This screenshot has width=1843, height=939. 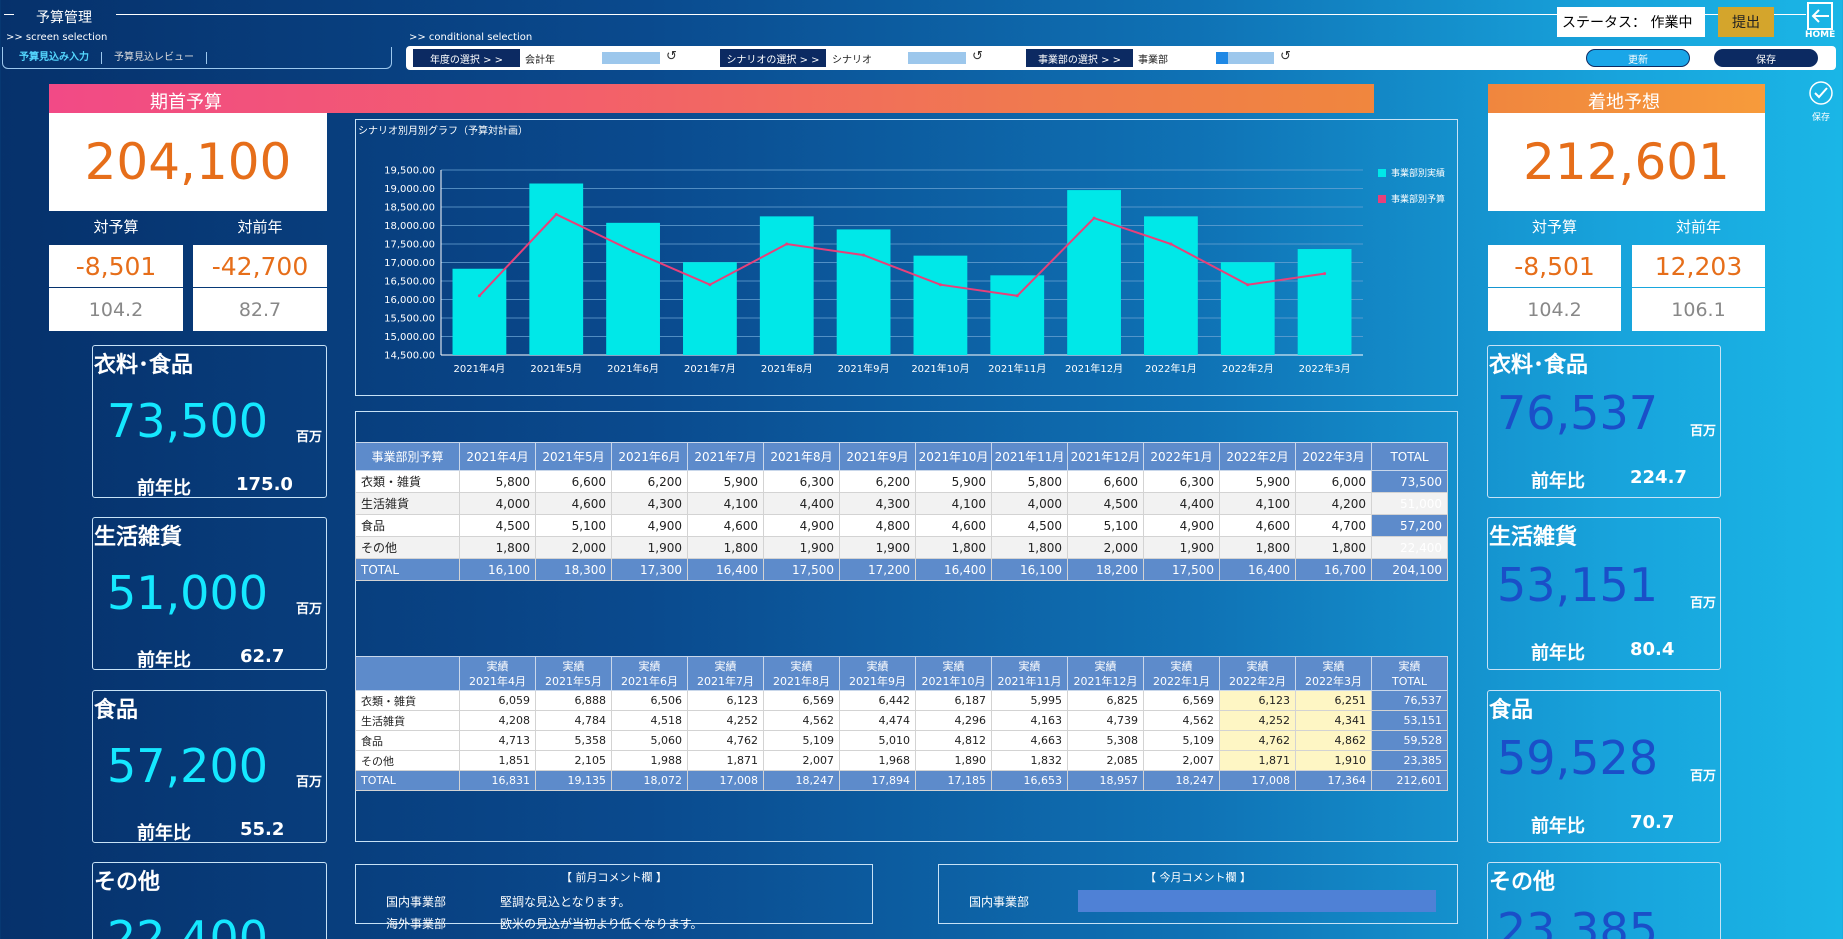 I want to click on x-tick-label: 2021年5月, so click(x=556, y=368).